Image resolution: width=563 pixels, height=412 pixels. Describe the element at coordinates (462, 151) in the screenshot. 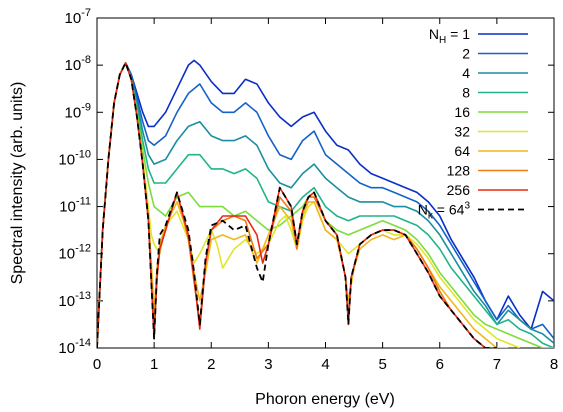

I see `legend-label-64: 64` at that location.